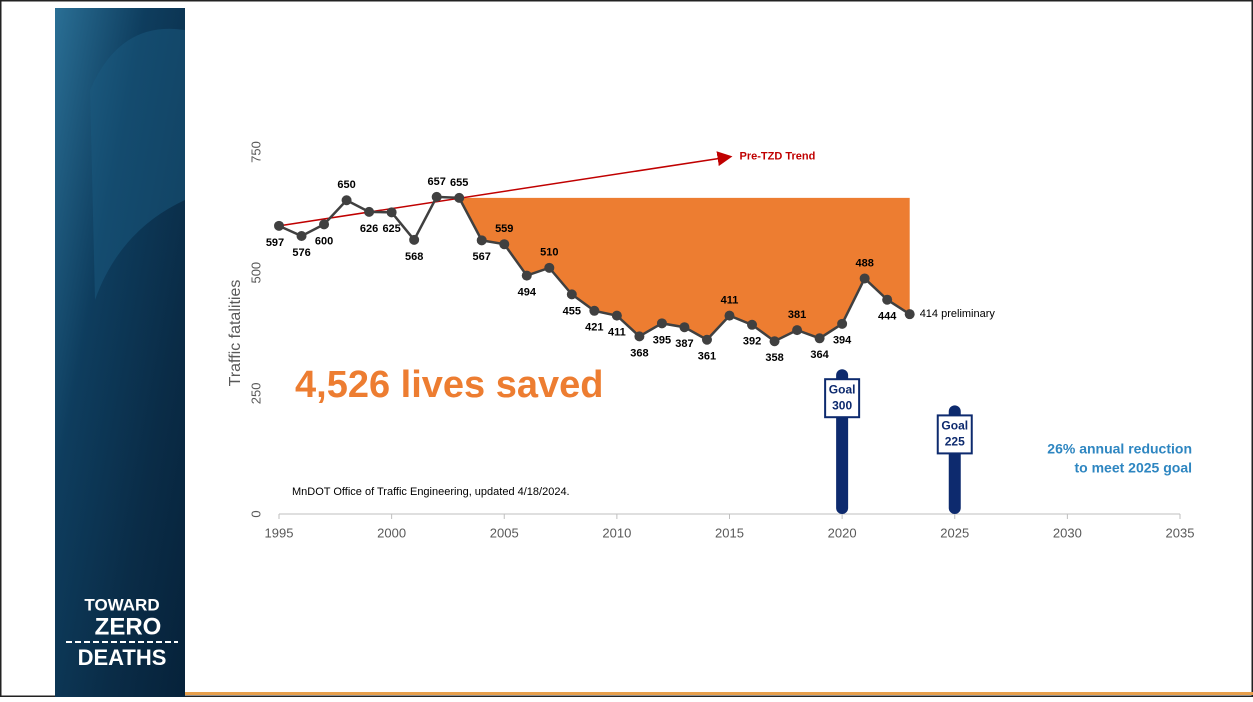  Describe the element at coordinates (684, 269) in the screenshot. I see `shaded-area` at that location.